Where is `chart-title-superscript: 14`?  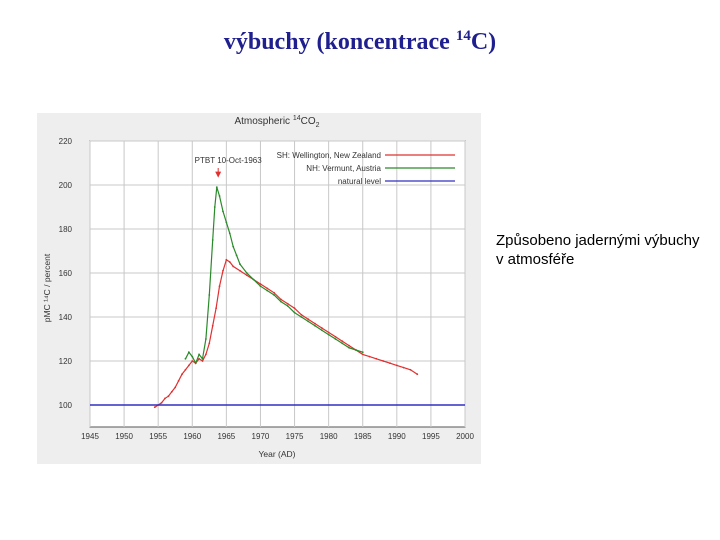
chart-title-superscript: 14 is located at coordinates (297, 118).